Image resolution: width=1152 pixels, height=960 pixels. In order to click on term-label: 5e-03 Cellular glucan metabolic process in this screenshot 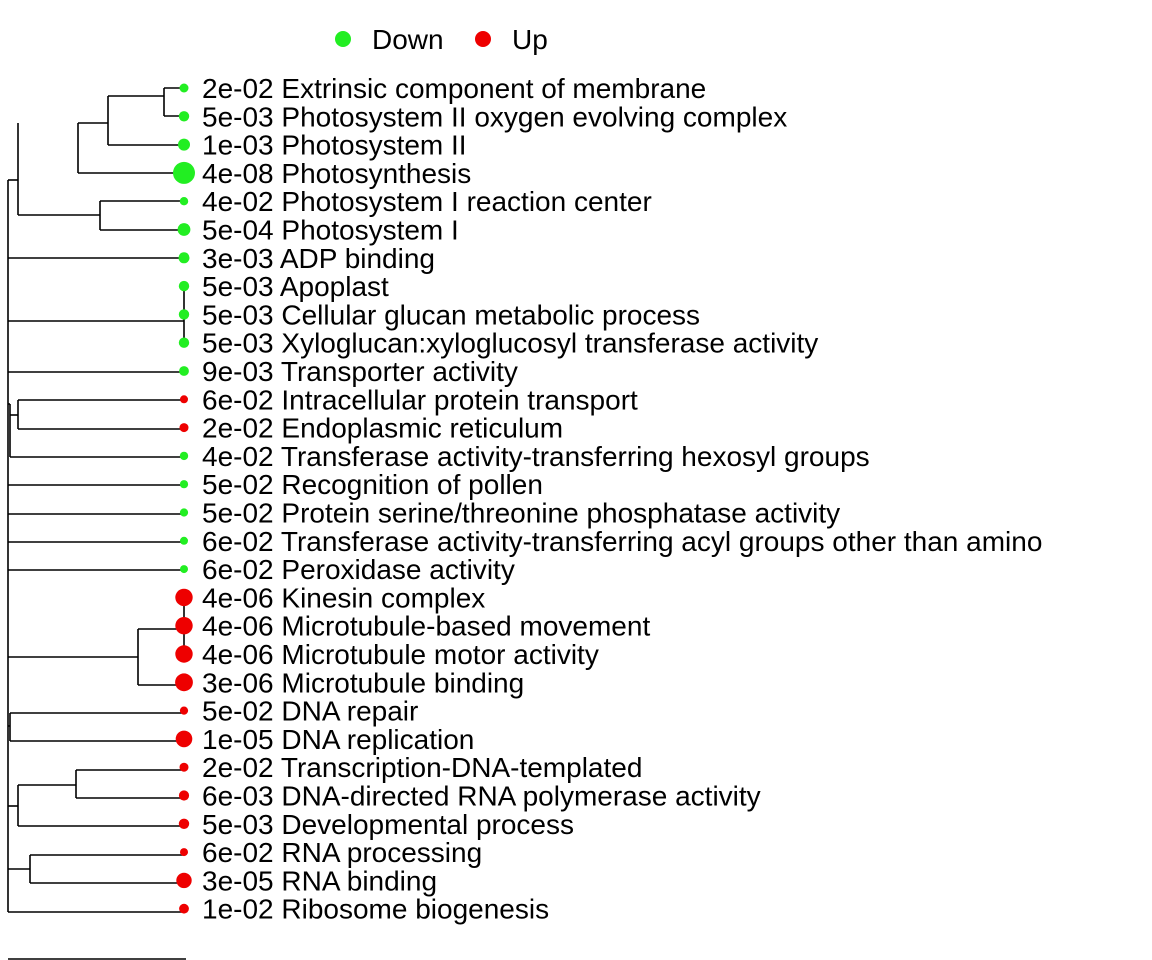, I will do `click(451, 314)`.